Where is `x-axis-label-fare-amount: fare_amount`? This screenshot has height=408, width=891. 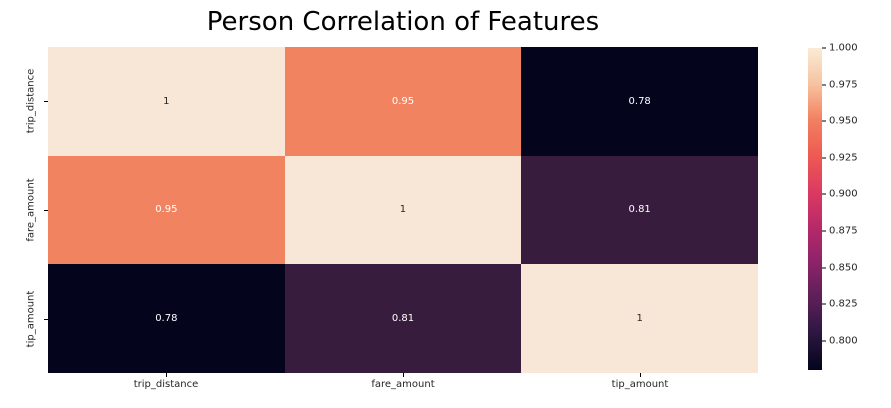 x-axis-label-fare-amount: fare_amount is located at coordinates (403, 384).